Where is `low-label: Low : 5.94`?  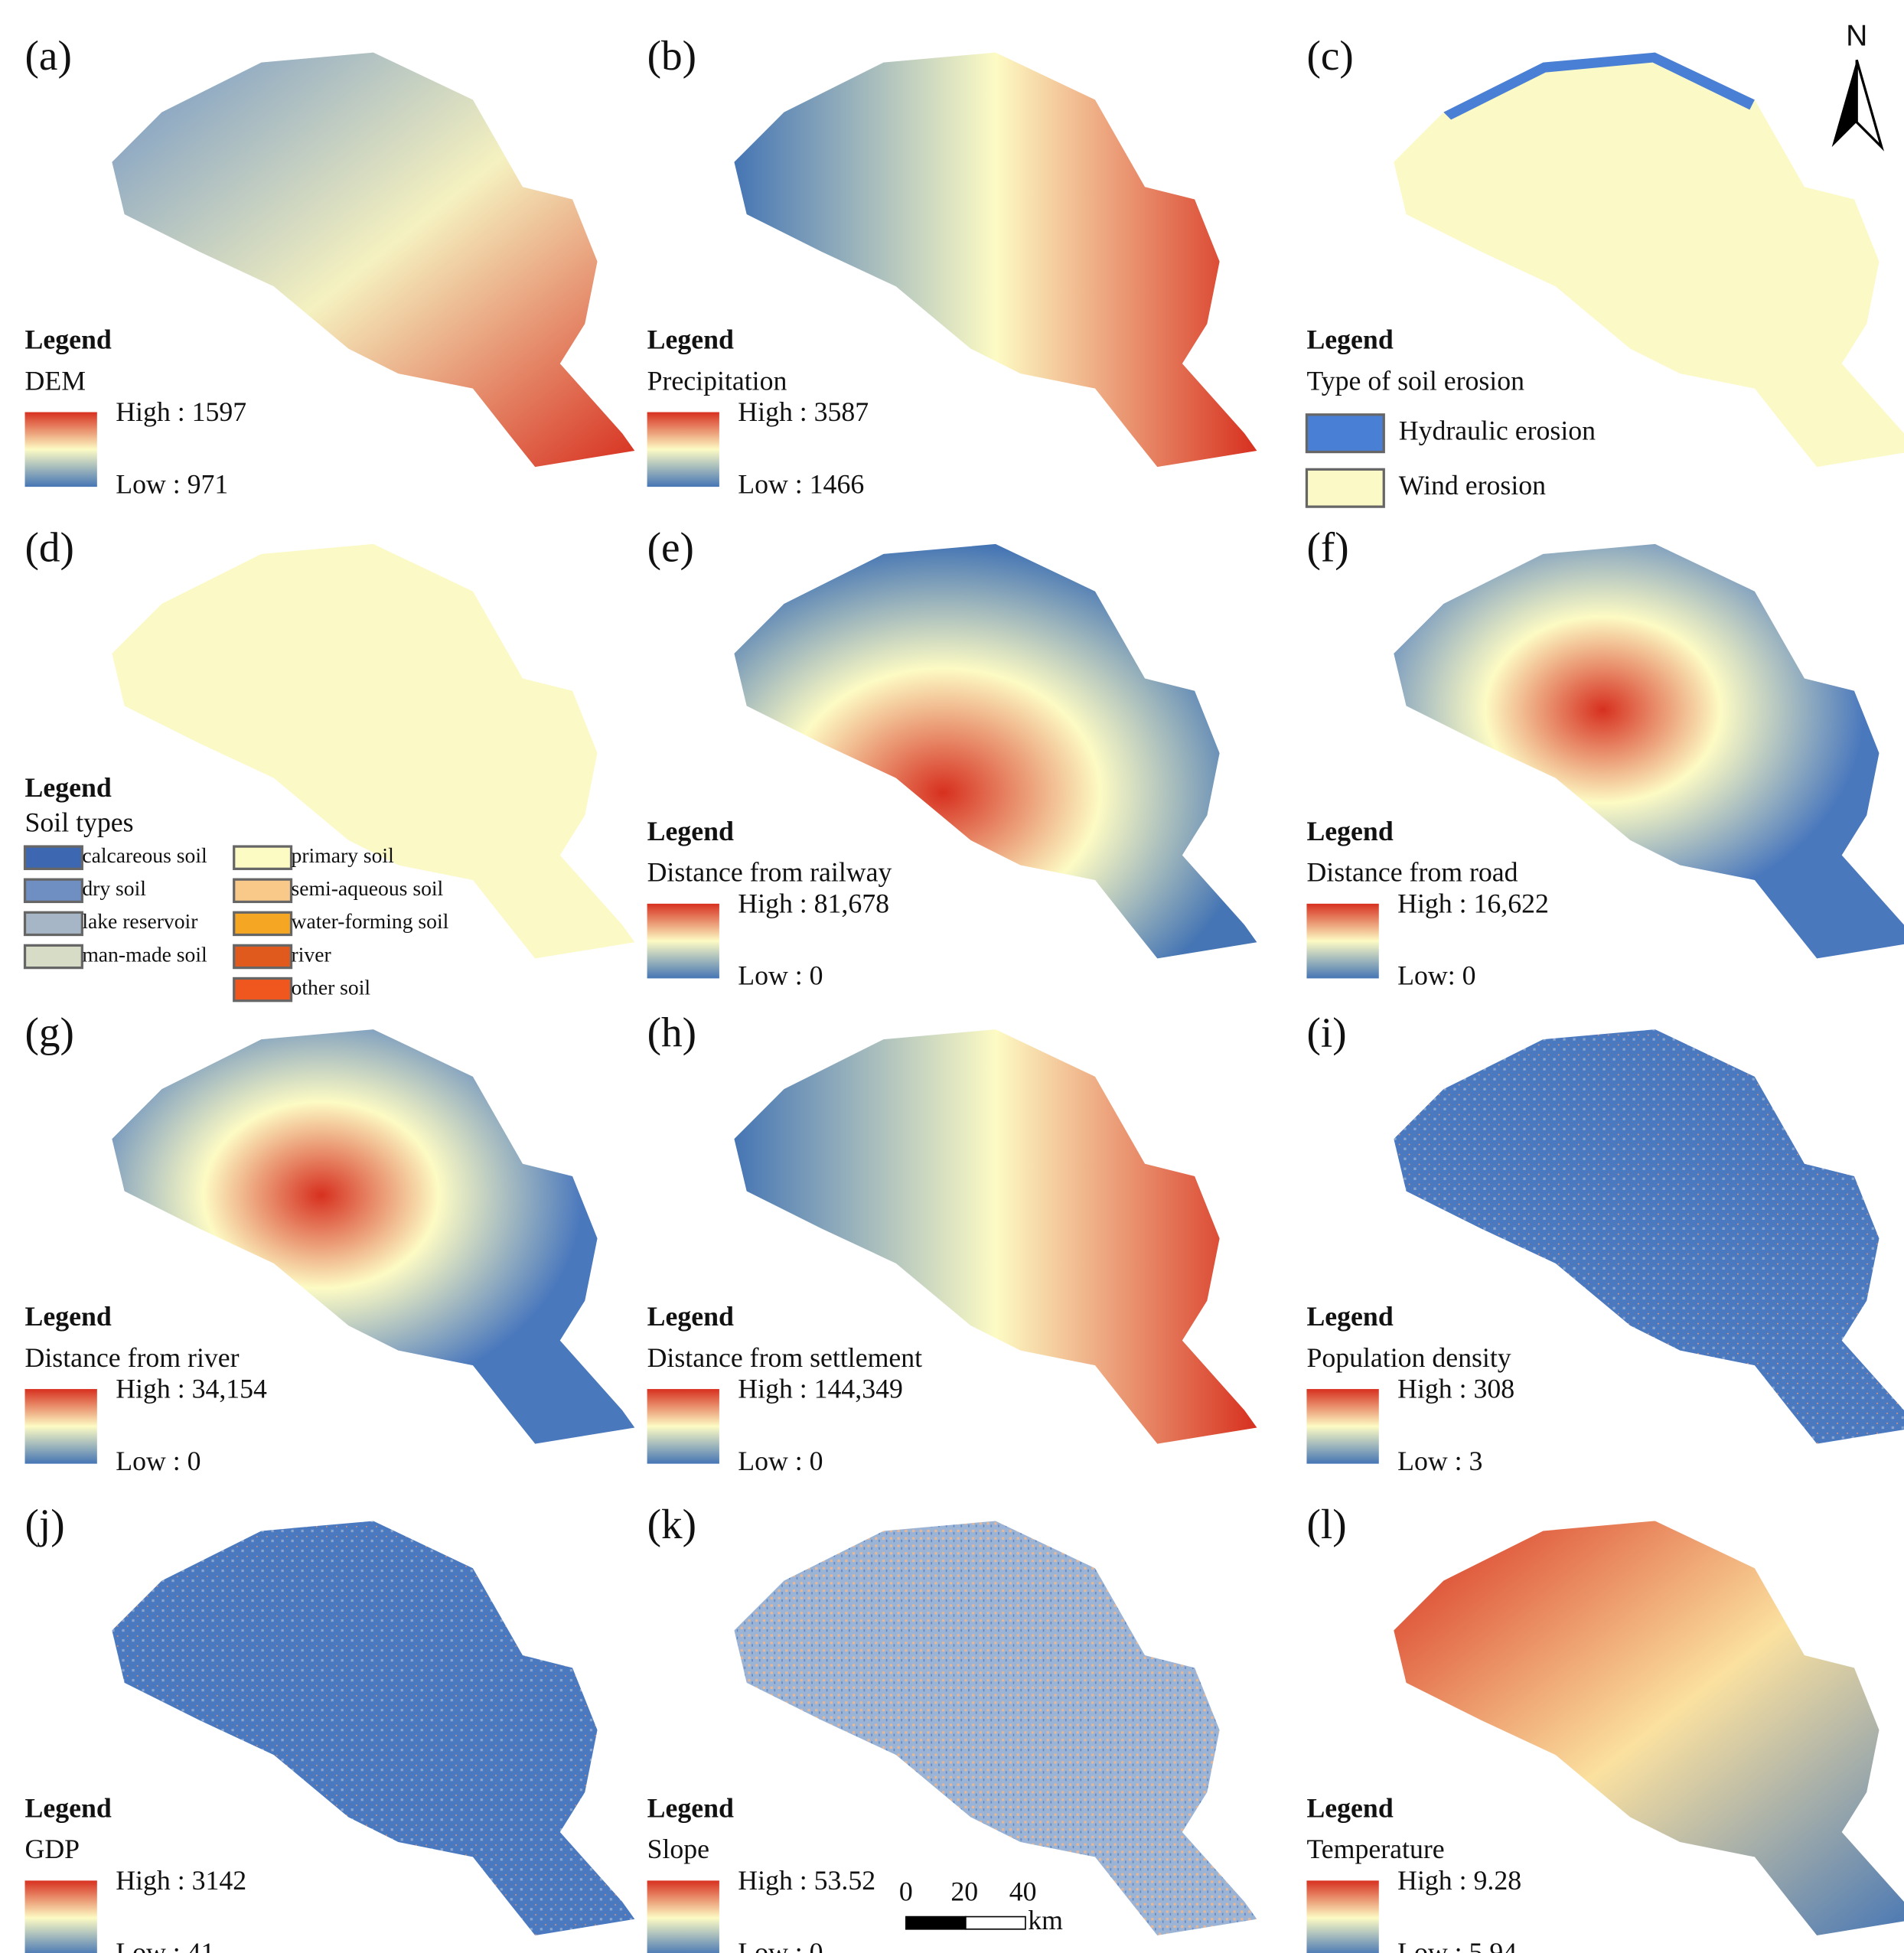 low-label: Low : 5.94 is located at coordinates (1457, 1945).